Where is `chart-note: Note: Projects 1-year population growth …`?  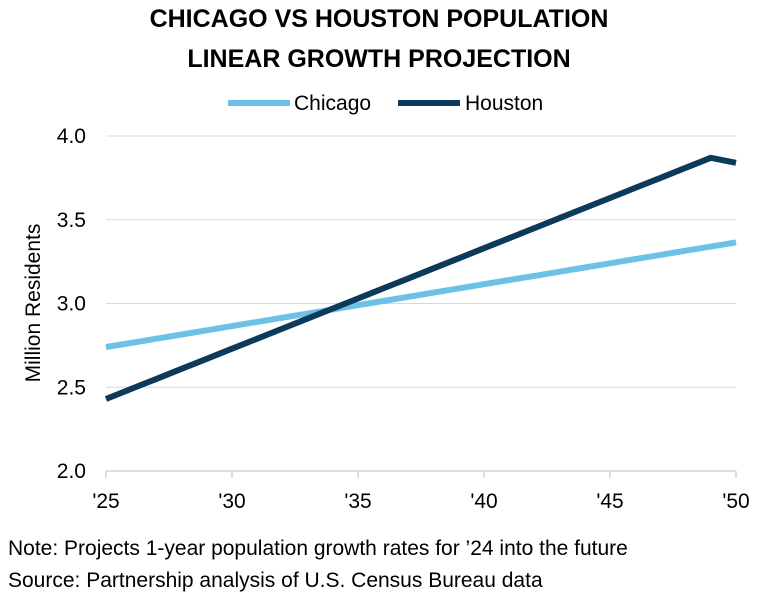
chart-note: Note: Projects 1-year population growth … is located at coordinates (318, 548).